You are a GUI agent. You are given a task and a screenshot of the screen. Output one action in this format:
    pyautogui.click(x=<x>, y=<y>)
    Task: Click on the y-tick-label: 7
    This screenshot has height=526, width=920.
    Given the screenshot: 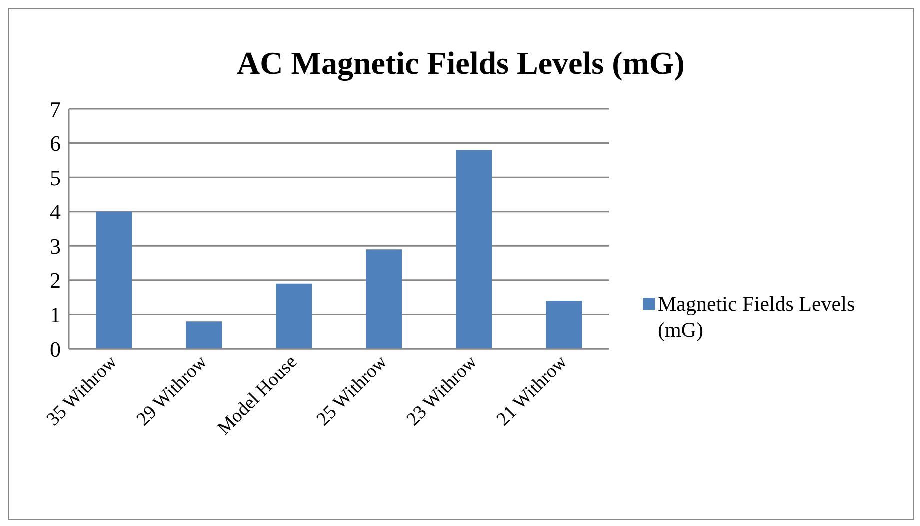 What is the action you would take?
    pyautogui.click(x=55, y=109)
    